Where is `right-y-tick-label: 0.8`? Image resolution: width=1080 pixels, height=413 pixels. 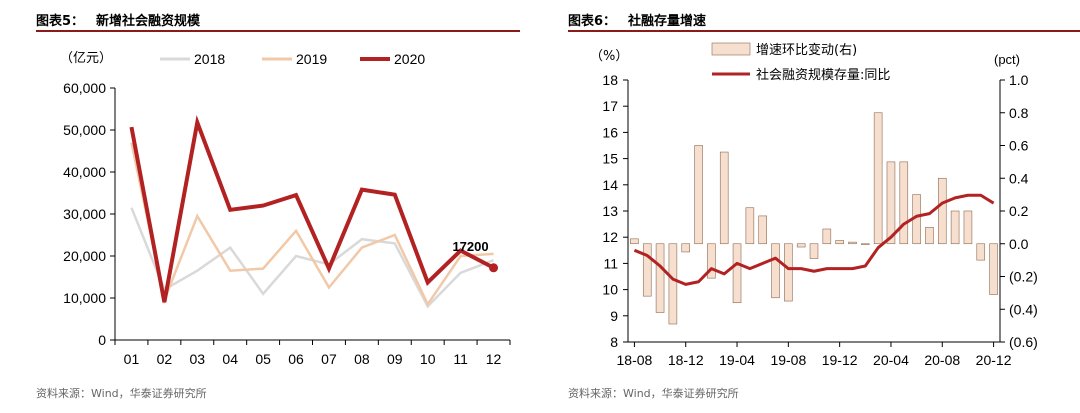 right-y-tick-label: 0.8 is located at coordinates (1019, 113).